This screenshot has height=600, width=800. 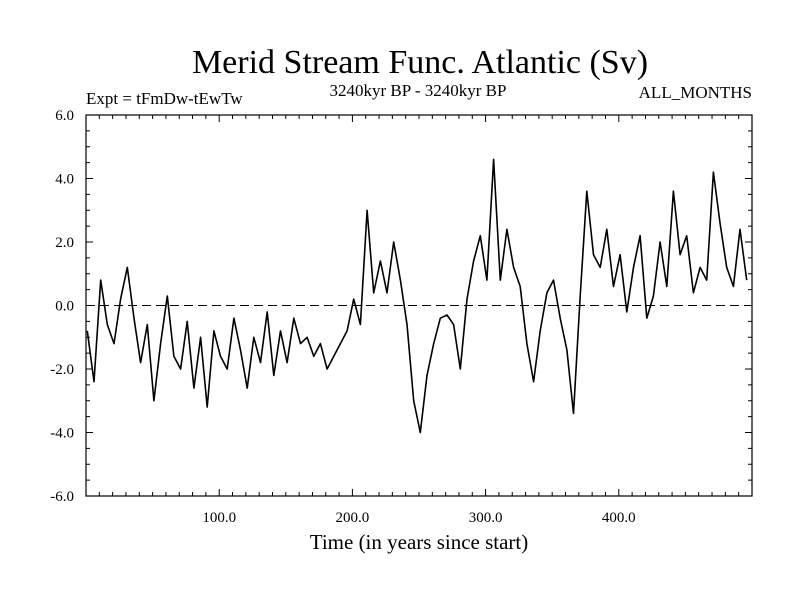 I want to click on y-tick-label: -4.0, so click(x=62, y=434).